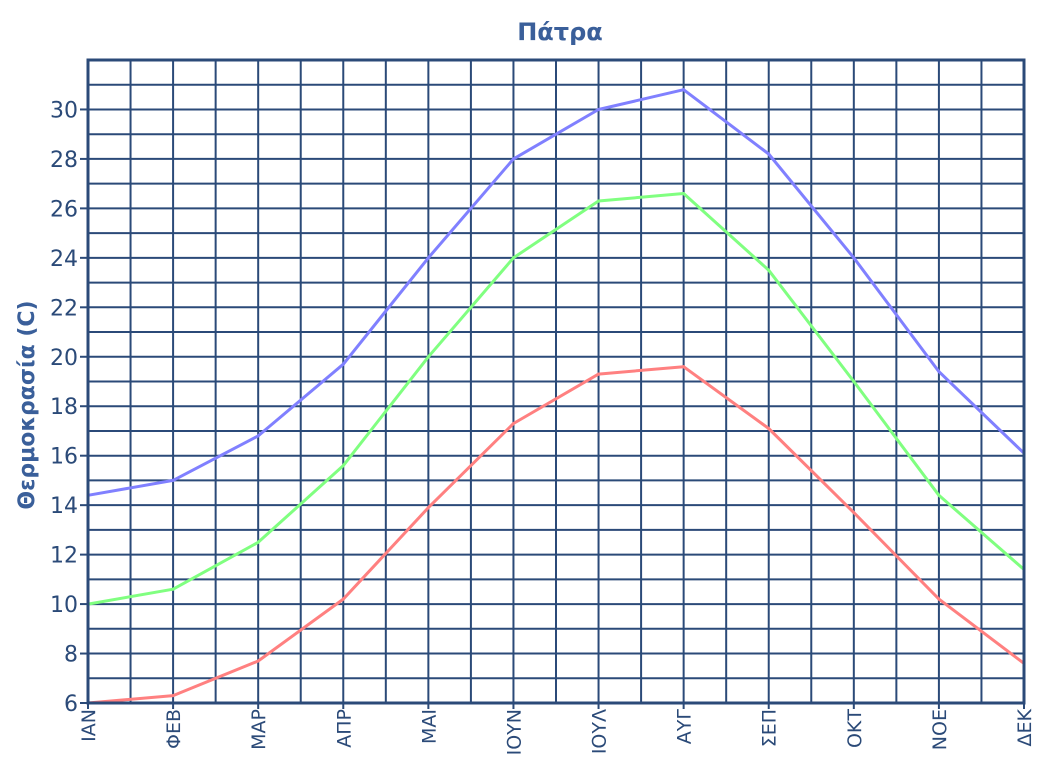  Describe the element at coordinates (64, 605) in the screenshot. I see `y-tick-label: 10` at that location.